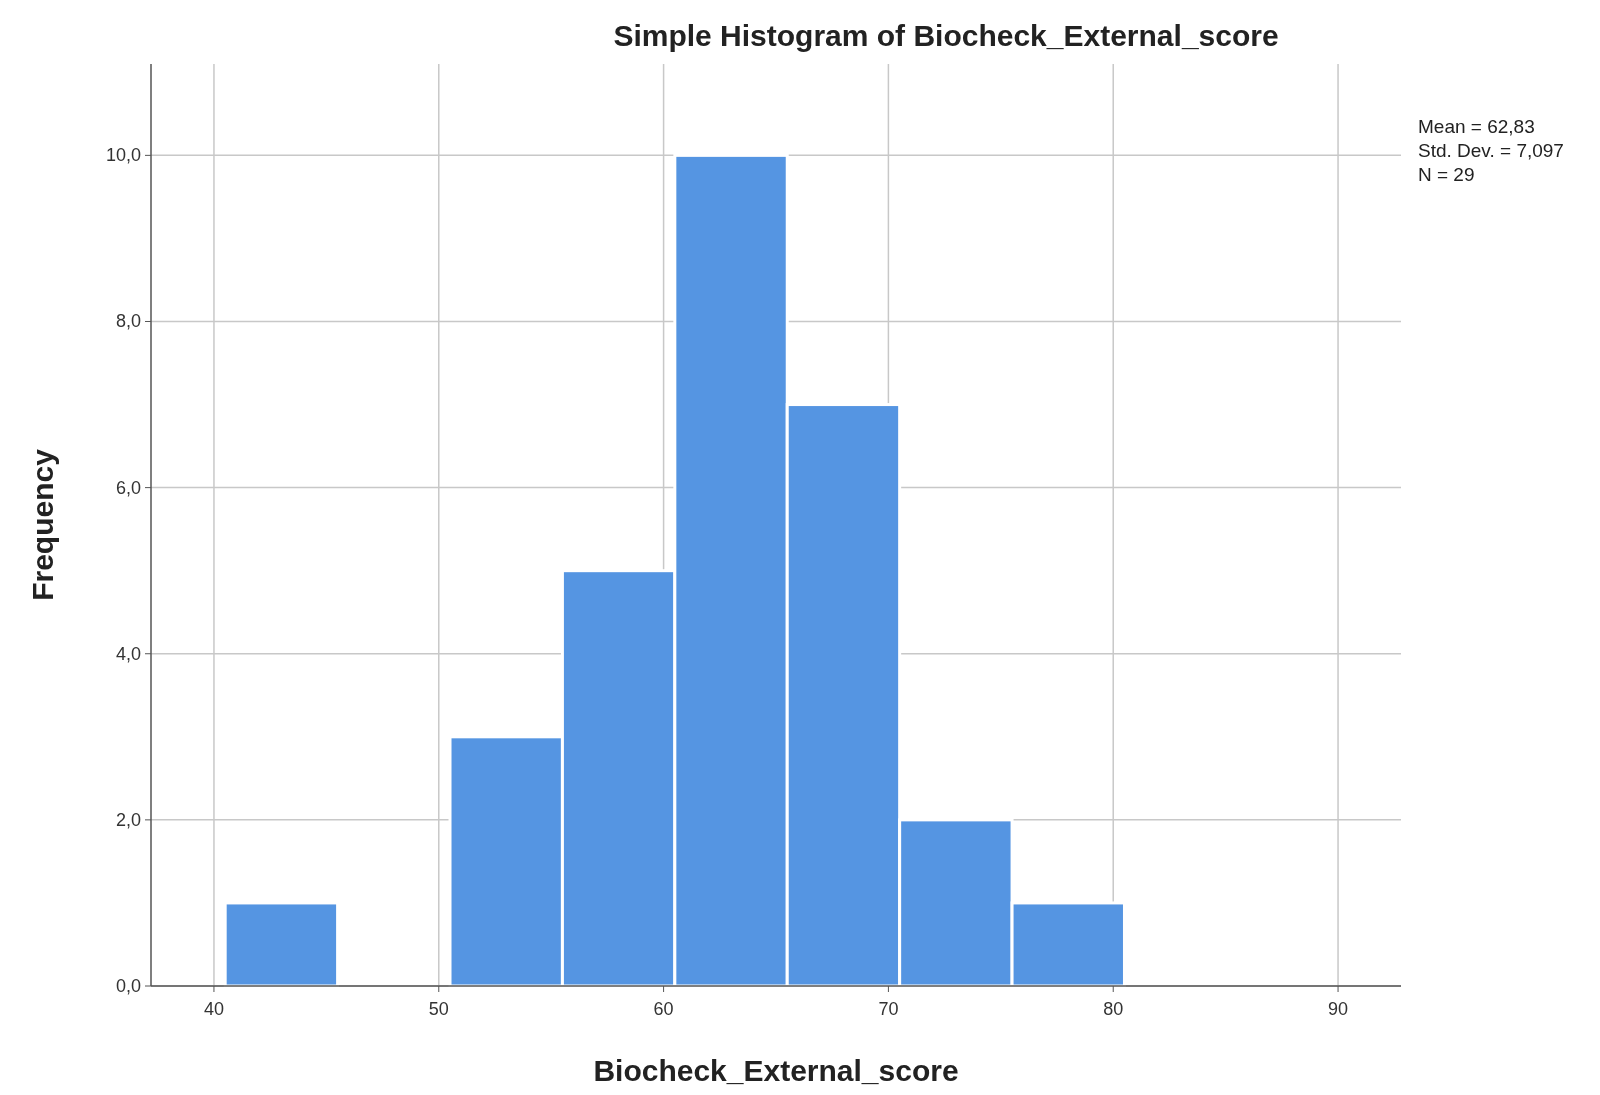 The height and width of the screenshot is (1095, 1600). Describe the element at coordinates (128, 986) in the screenshot. I see `y-tick-label: 0,0` at that location.